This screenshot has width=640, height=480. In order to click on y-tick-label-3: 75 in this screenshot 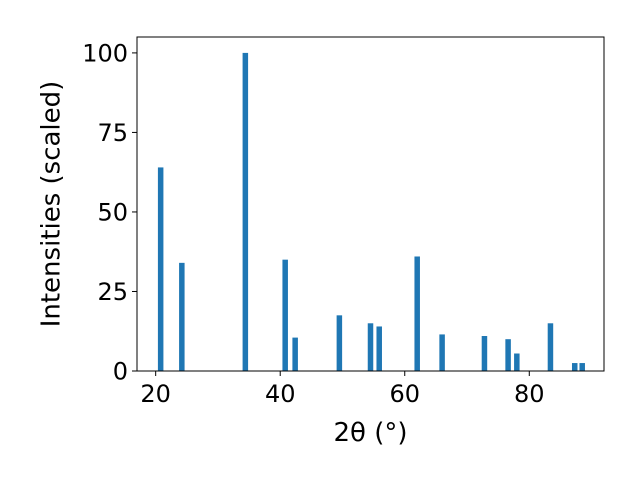, I will do `click(112, 133)`.